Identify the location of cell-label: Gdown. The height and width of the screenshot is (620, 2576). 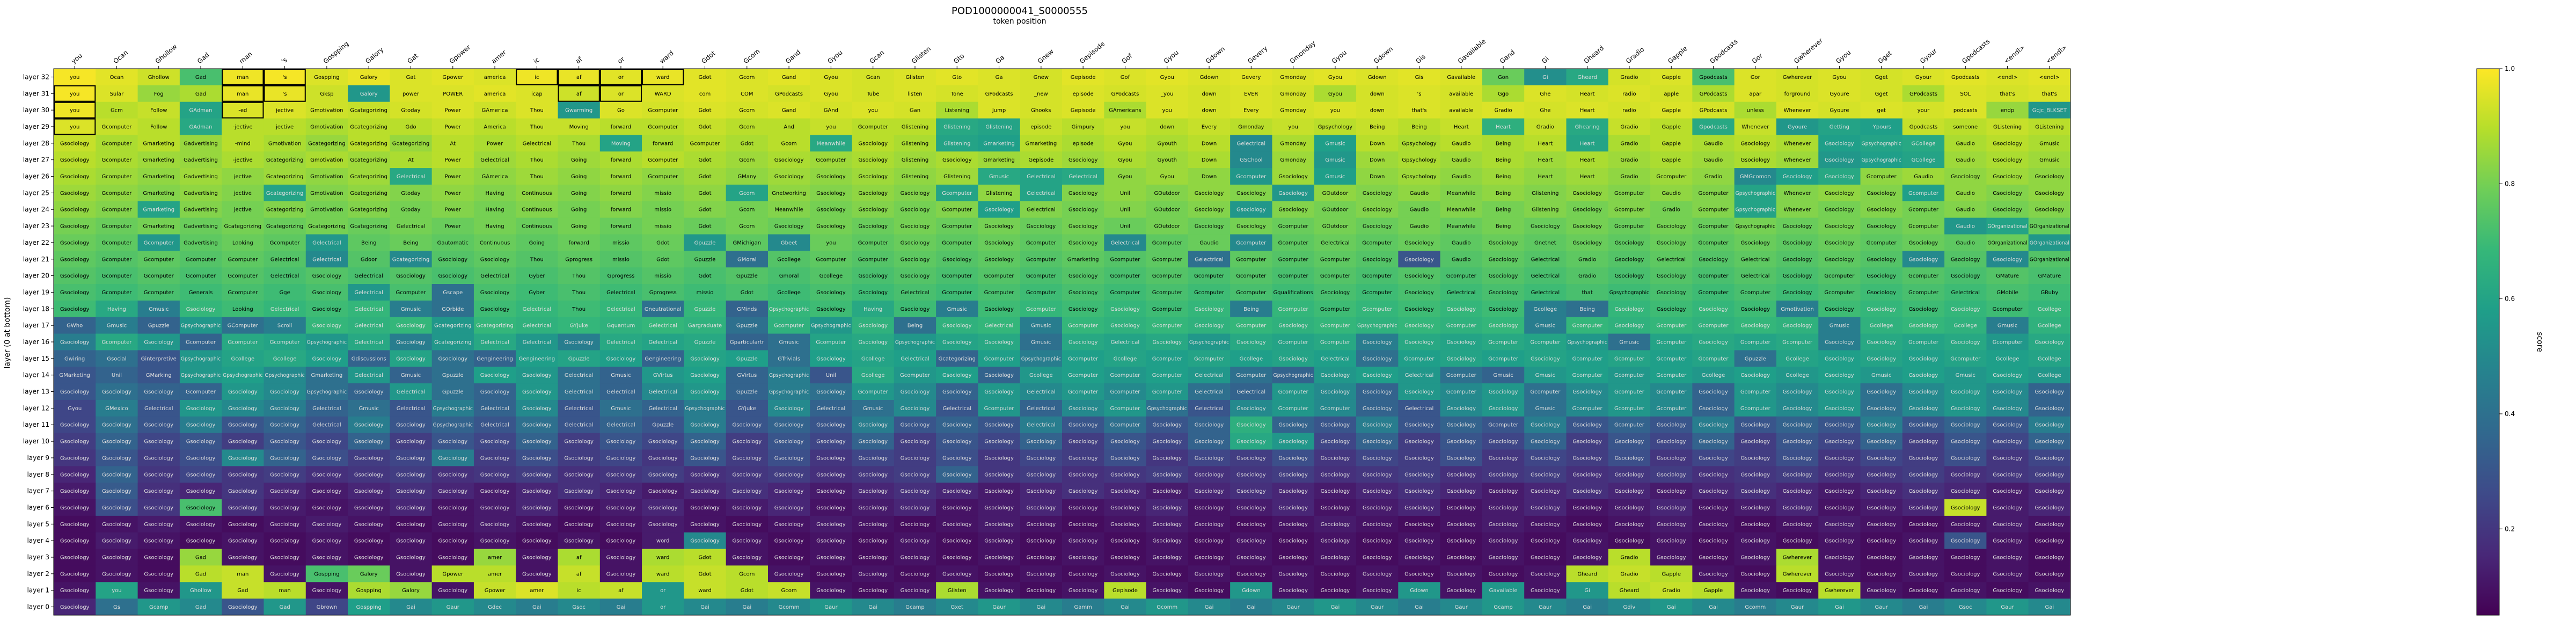
(1209, 78).